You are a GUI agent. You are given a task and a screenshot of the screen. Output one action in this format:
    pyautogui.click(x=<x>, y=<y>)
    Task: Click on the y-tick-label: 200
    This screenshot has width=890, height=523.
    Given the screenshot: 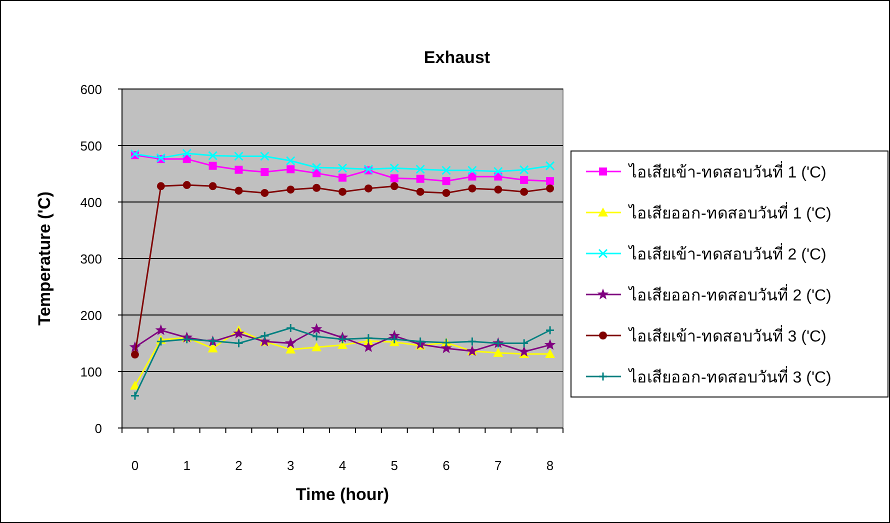 What is the action you would take?
    pyautogui.click(x=91, y=315)
    